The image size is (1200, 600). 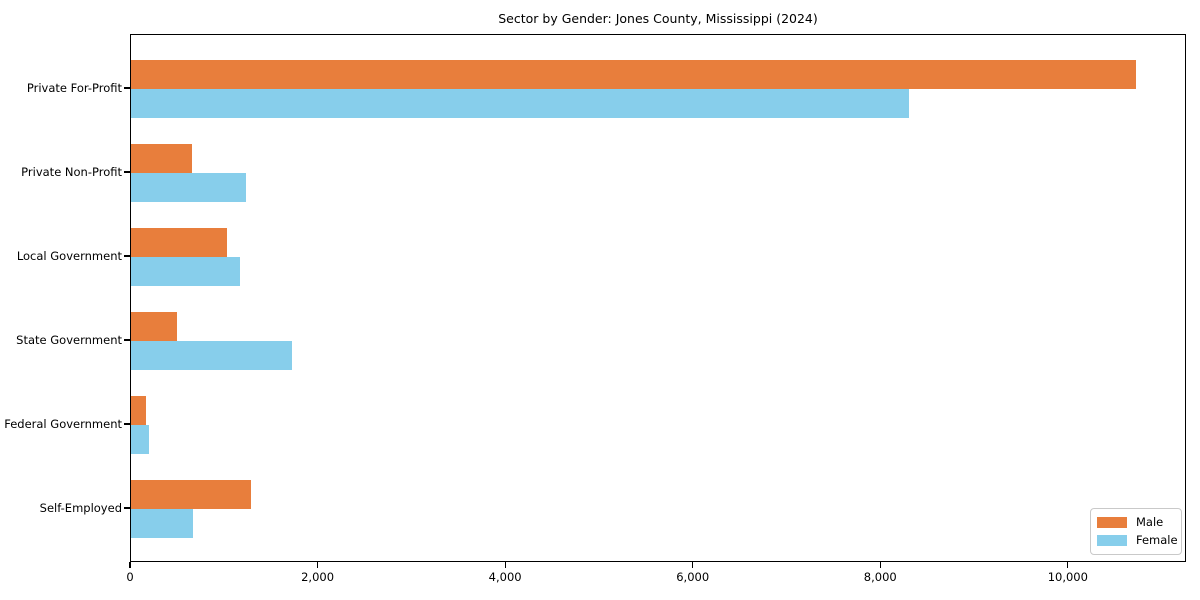 What do you see at coordinates (74, 88) in the screenshot?
I see `y-tick-label-private-for-profit: Private For-Profit` at bounding box center [74, 88].